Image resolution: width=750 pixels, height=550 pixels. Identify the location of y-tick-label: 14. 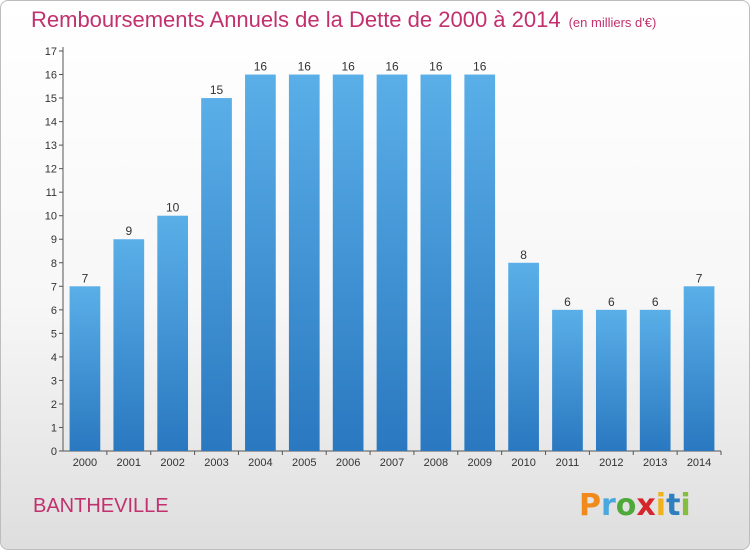
(51, 123).